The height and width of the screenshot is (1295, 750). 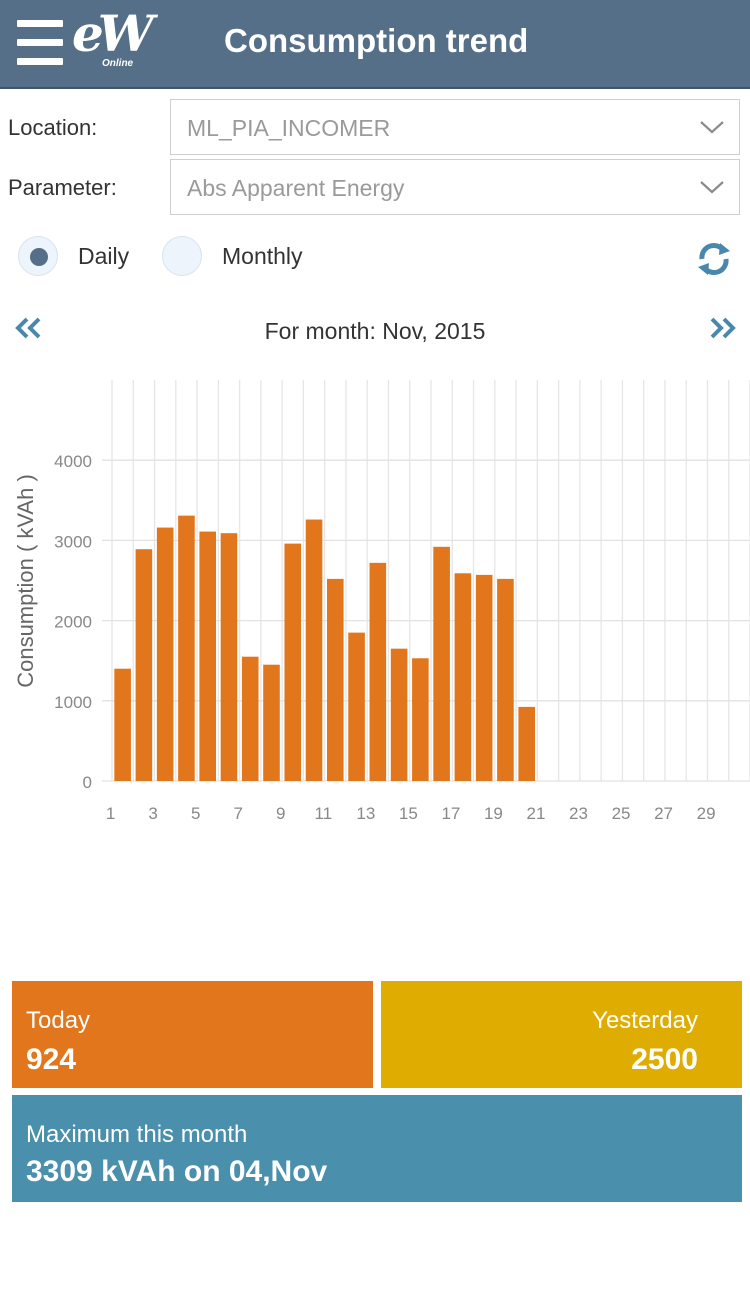 What do you see at coordinates (493, 813) in the screenshot?
I see `x-tick-label: 19` at bounding box center [493, 813].